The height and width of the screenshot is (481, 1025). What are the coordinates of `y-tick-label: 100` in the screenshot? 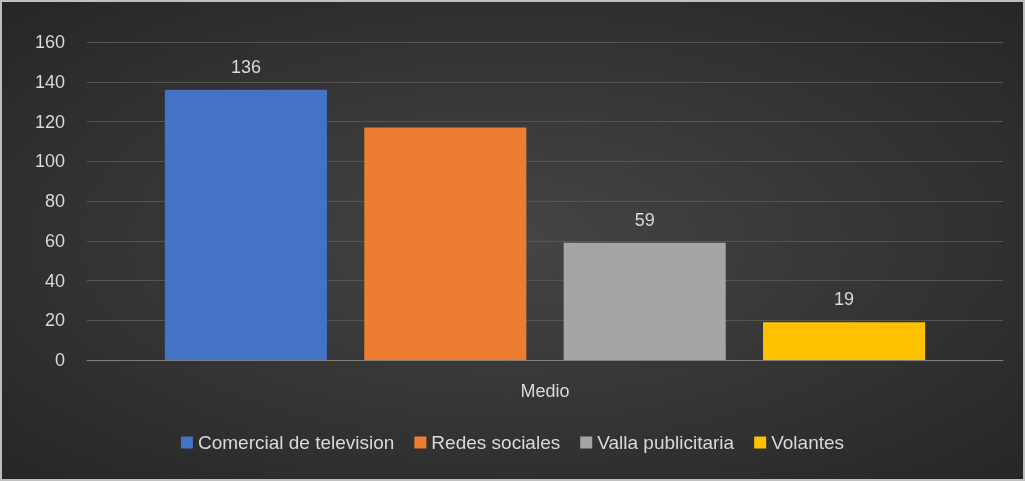 It's located at (49, 161).